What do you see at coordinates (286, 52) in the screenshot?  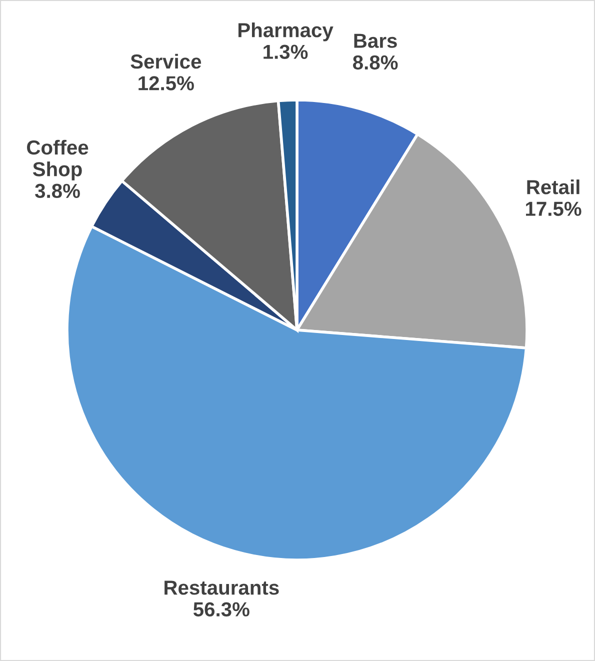 I see `data-label: 1.3%` at bounding box center [286, 52].